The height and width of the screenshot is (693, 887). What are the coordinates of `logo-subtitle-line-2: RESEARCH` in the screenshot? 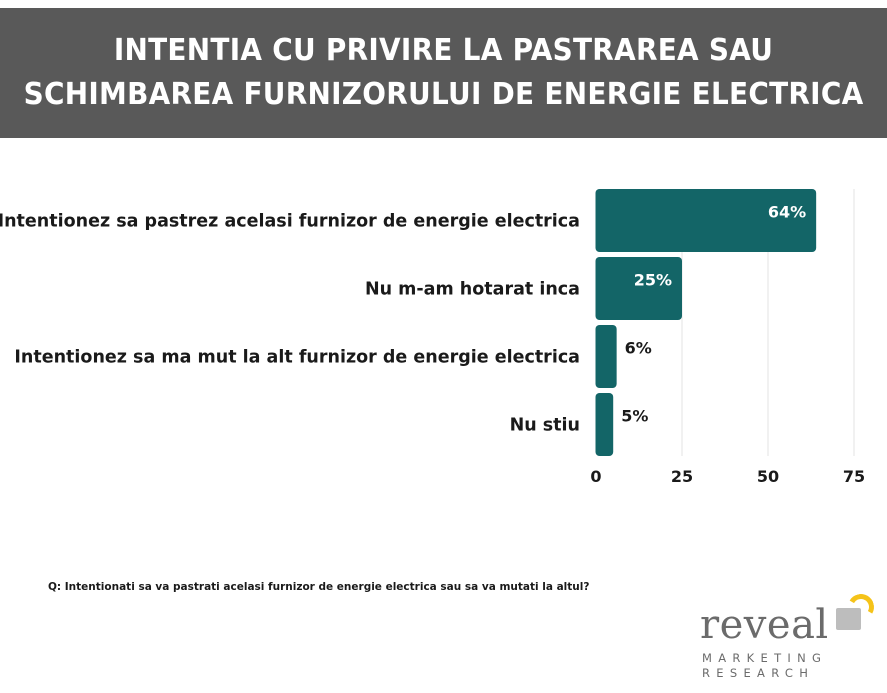 It's located at (758, 673).